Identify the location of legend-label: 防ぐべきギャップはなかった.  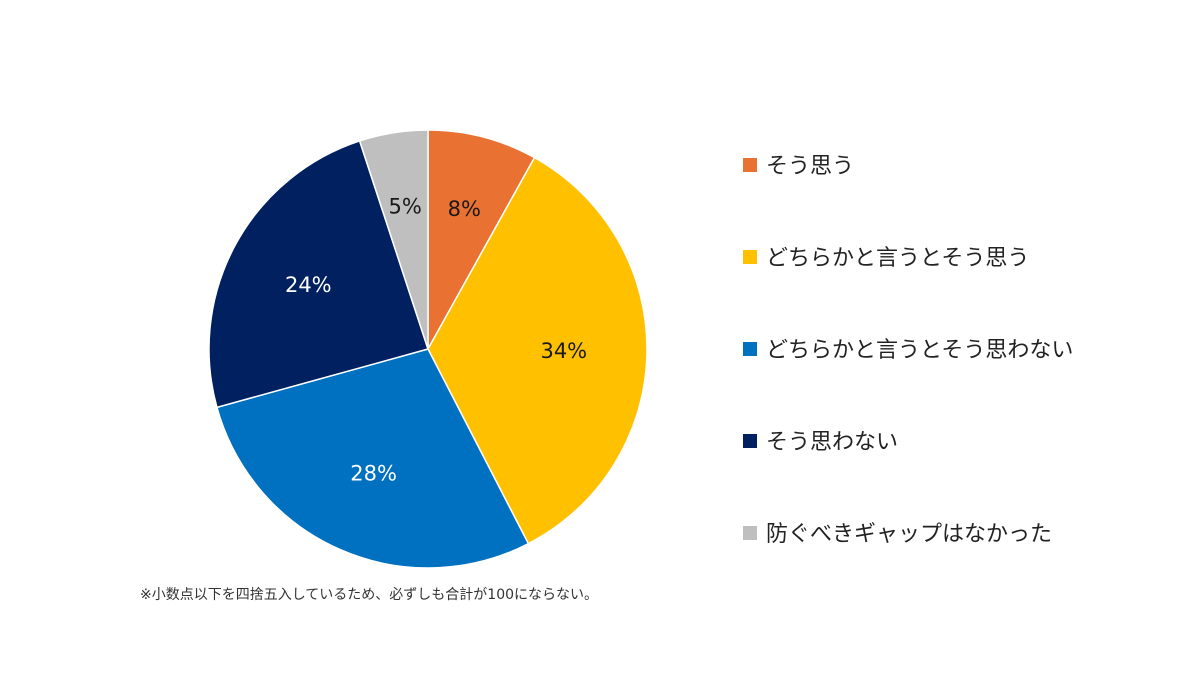
(909, 534).